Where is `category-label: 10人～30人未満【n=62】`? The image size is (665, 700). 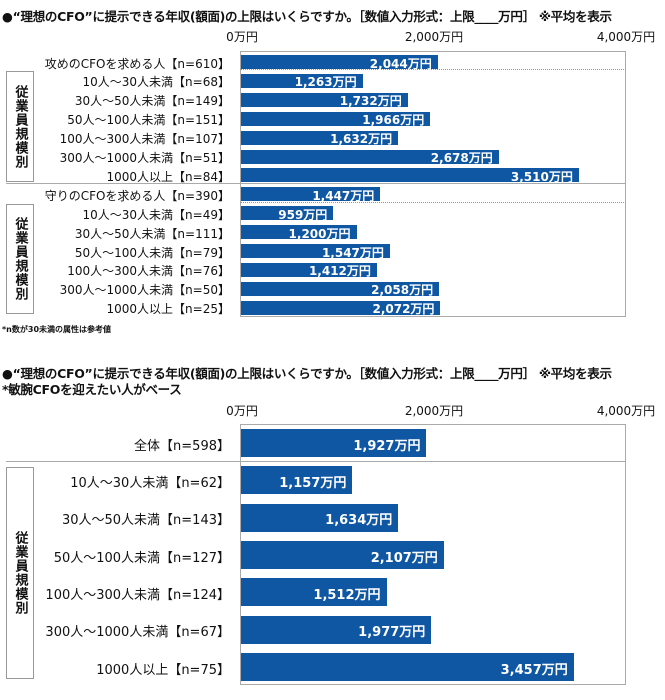 category-label: 10人～30人未満【n=62】 is located at coordinates (150, 484).